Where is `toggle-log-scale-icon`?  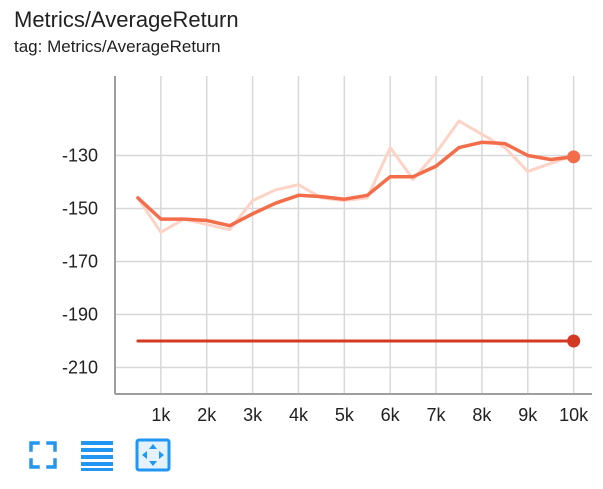 toggle-log-scale-icon is located at coordinates (97, 456).